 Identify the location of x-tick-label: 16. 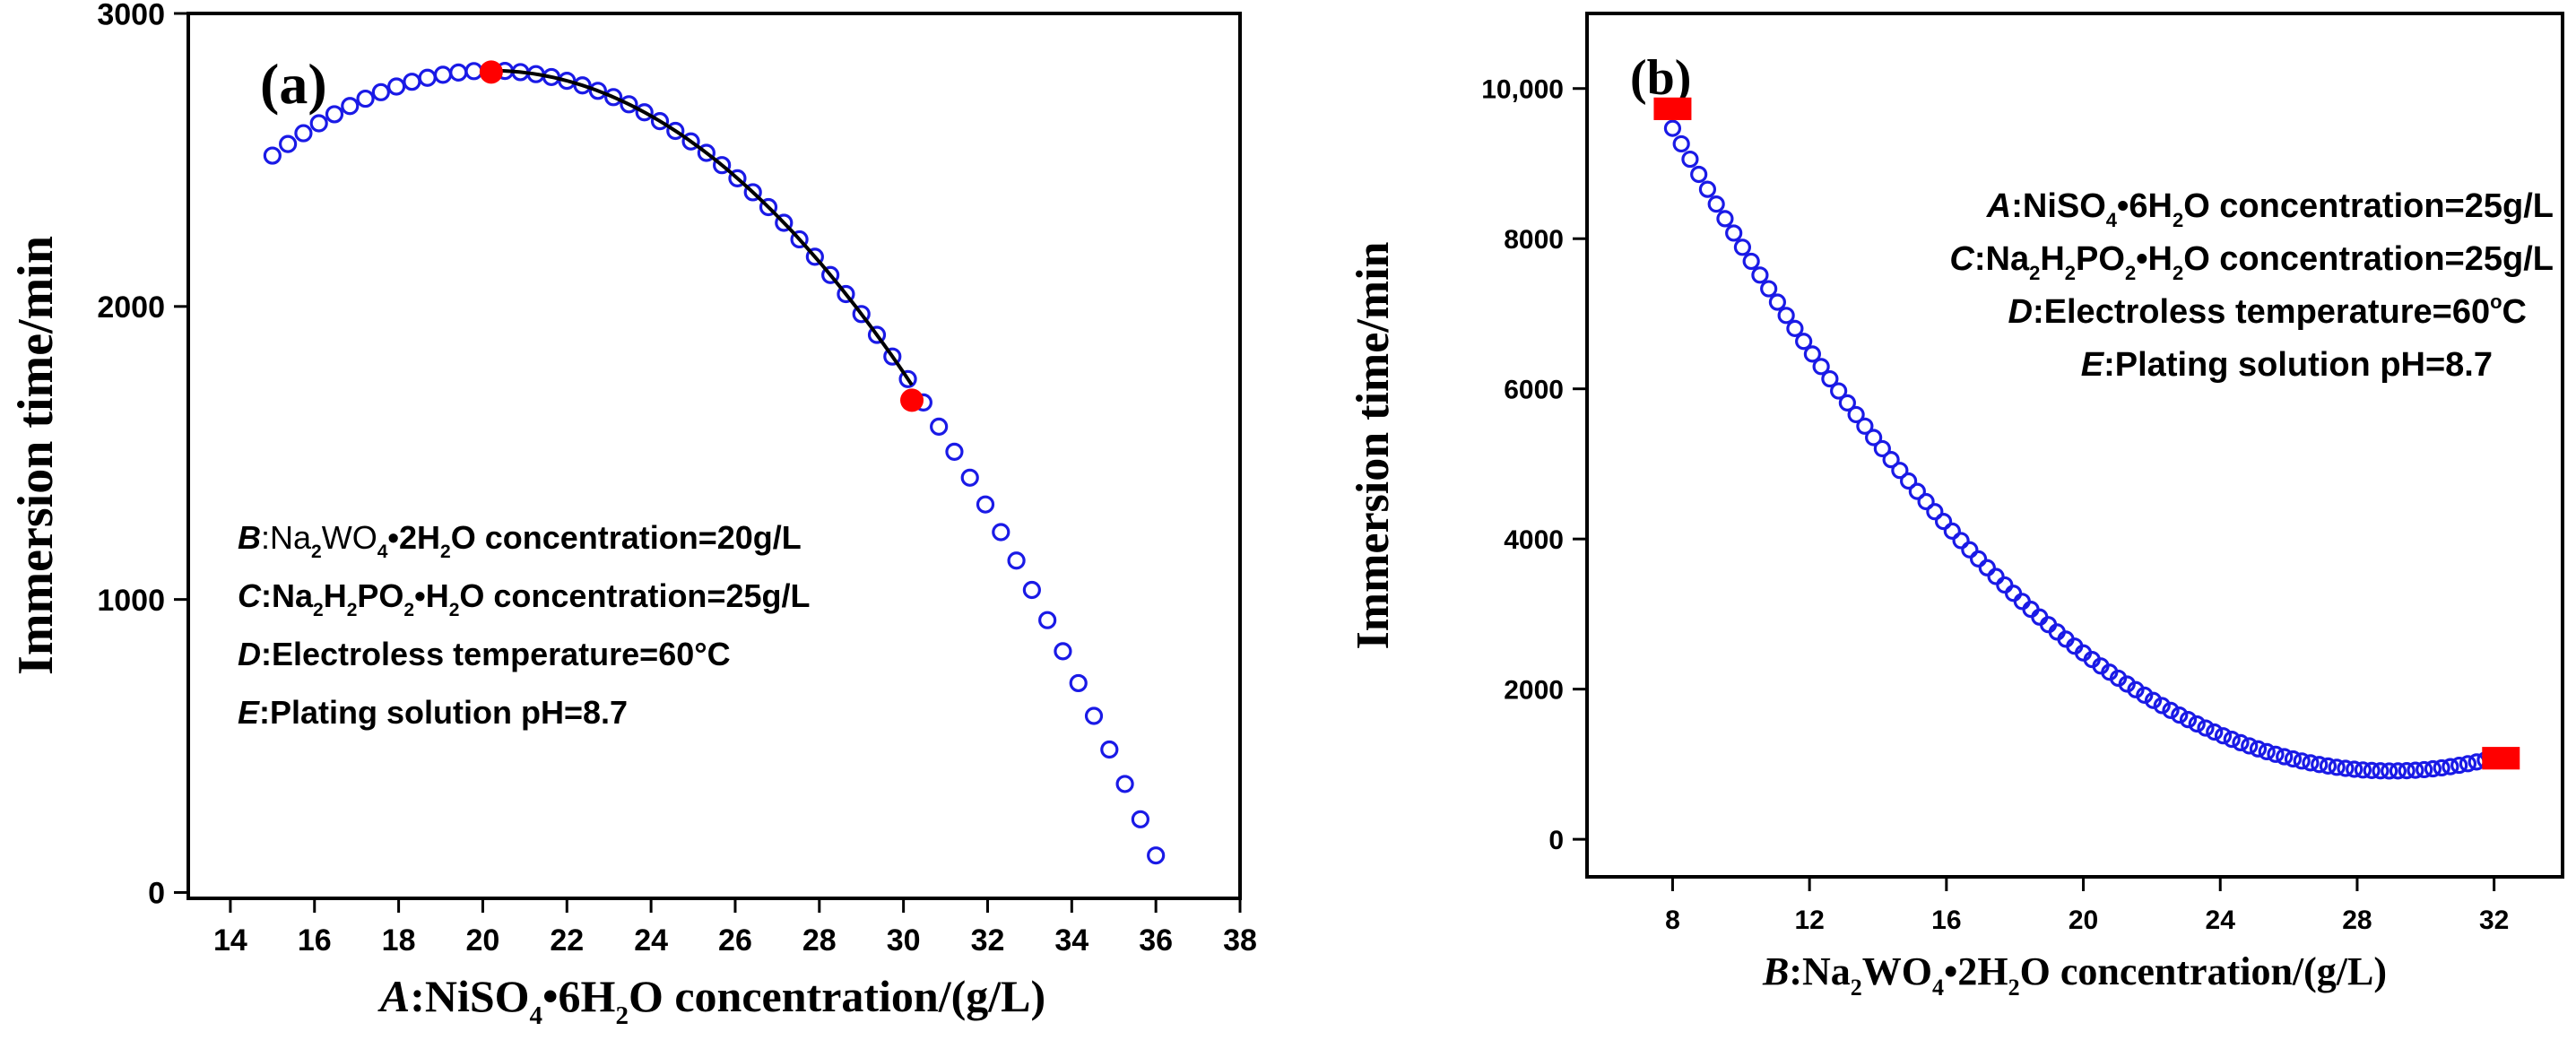
(315, 940).